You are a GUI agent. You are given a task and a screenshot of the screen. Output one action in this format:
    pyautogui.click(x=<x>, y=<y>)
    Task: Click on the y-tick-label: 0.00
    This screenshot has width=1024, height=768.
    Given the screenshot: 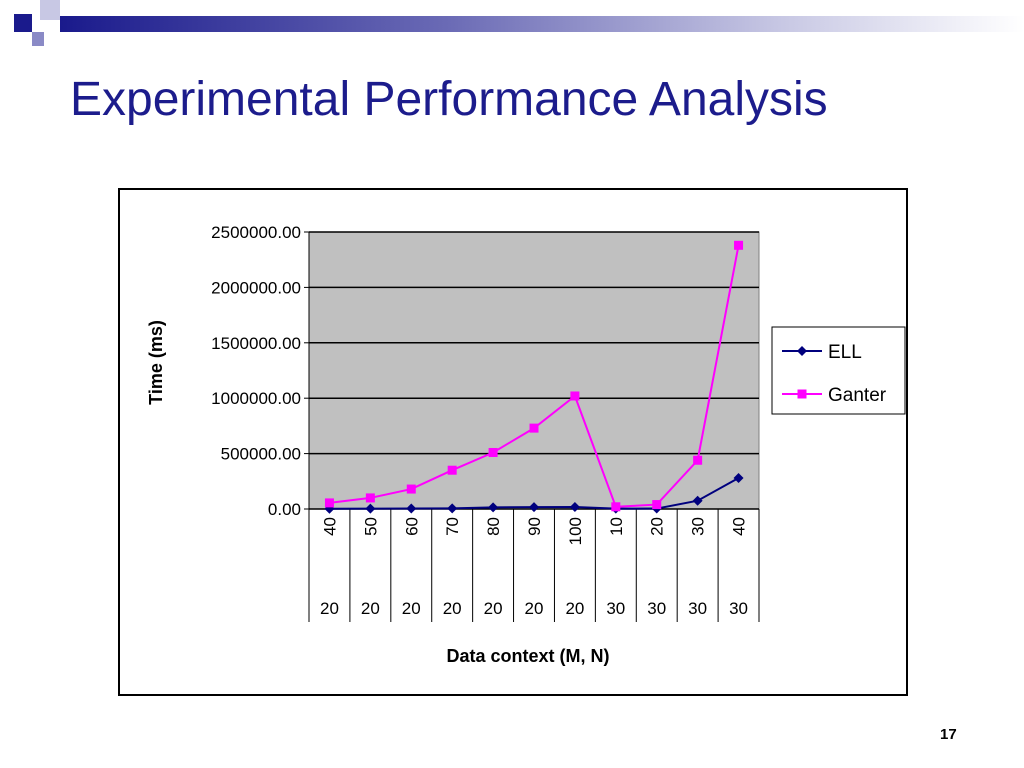 What is the action you would take?
    pyautogui.click(x=284, y=509)
    